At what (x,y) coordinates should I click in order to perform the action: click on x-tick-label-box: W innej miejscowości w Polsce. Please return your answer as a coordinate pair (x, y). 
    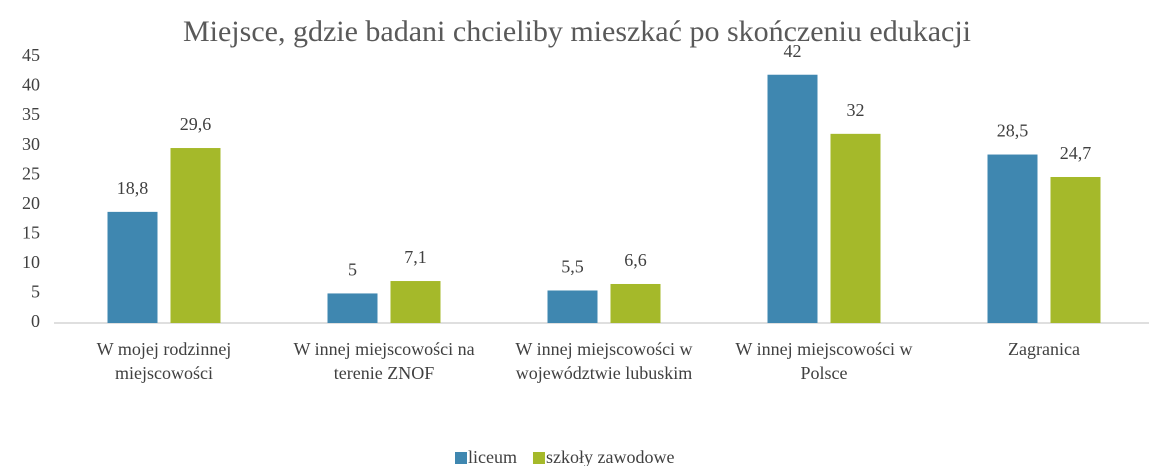
    Looking at the image, I should click on (824, 361).